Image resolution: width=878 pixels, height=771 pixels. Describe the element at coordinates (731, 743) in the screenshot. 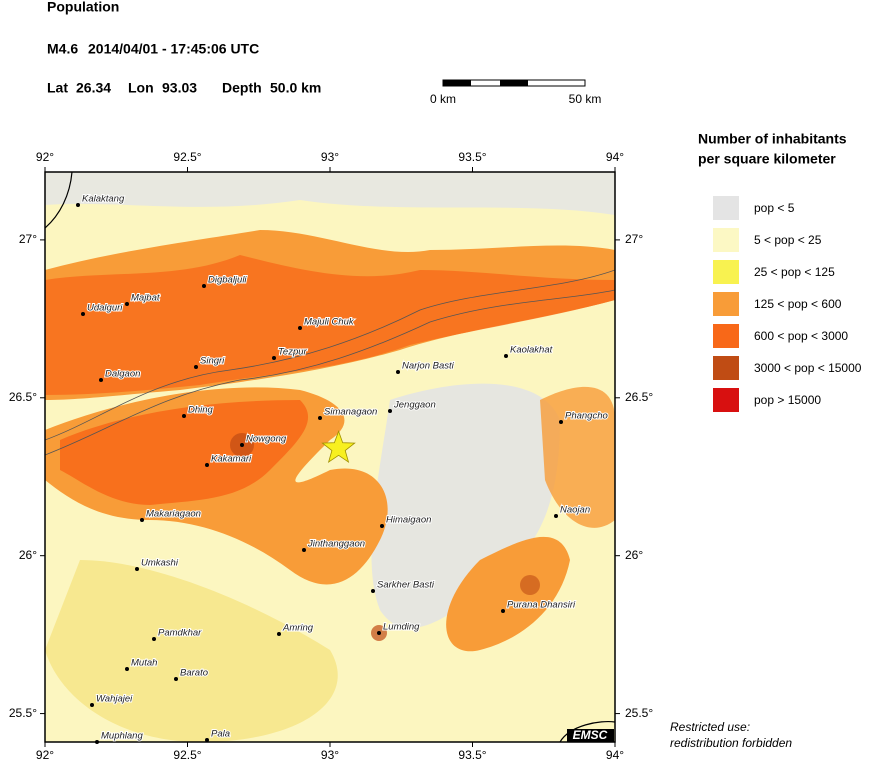

I see `notice: redistribution forbidden` at that location.